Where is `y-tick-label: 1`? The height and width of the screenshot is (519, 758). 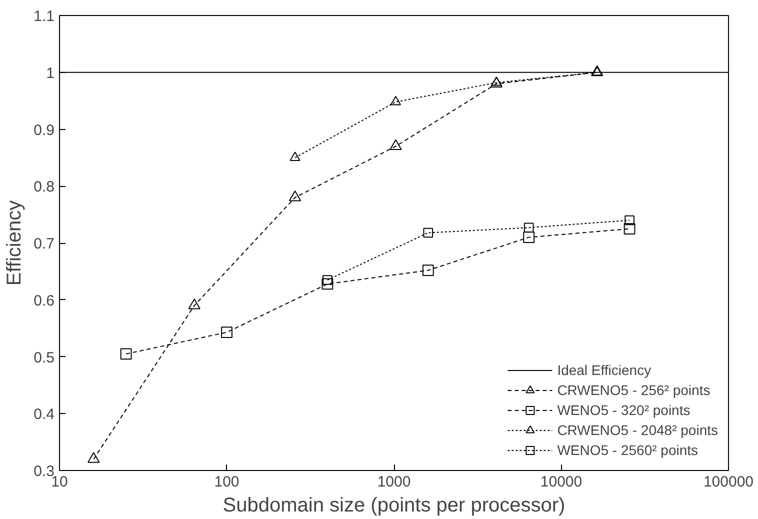 y-tick-label: 1 is located at coordinates (50, 73).